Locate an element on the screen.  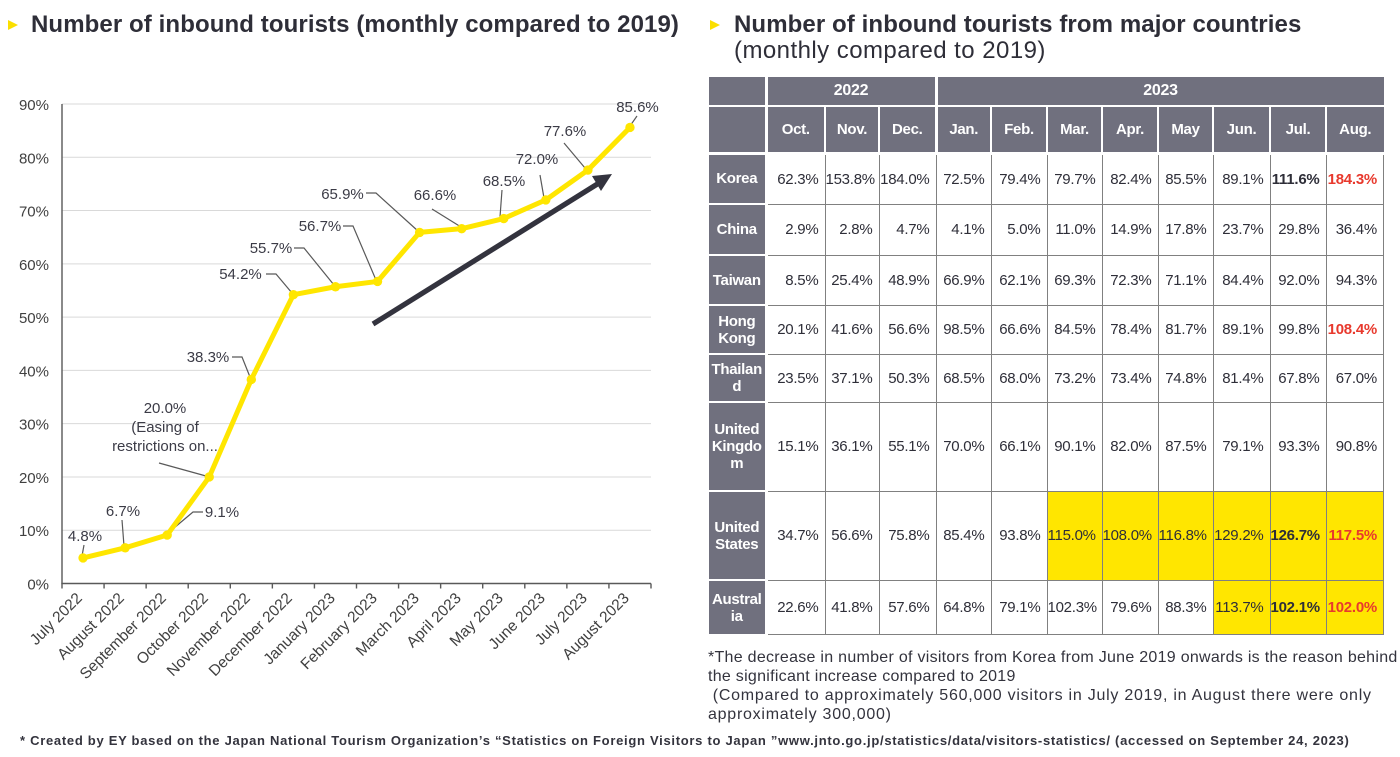
svg-text: 6.7% is located at coordinates (123, 511).